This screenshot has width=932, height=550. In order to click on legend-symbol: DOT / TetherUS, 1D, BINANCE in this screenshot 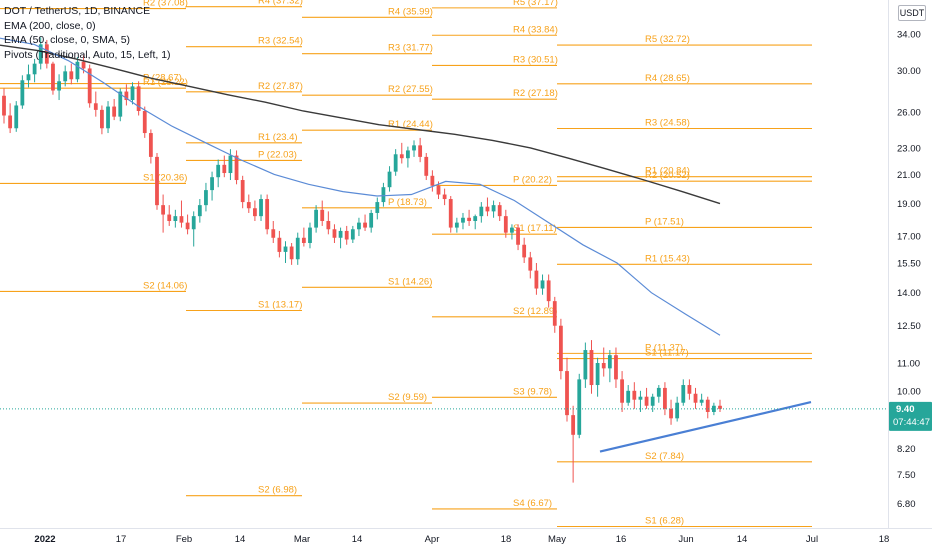, I will do `click(77, 11)`.